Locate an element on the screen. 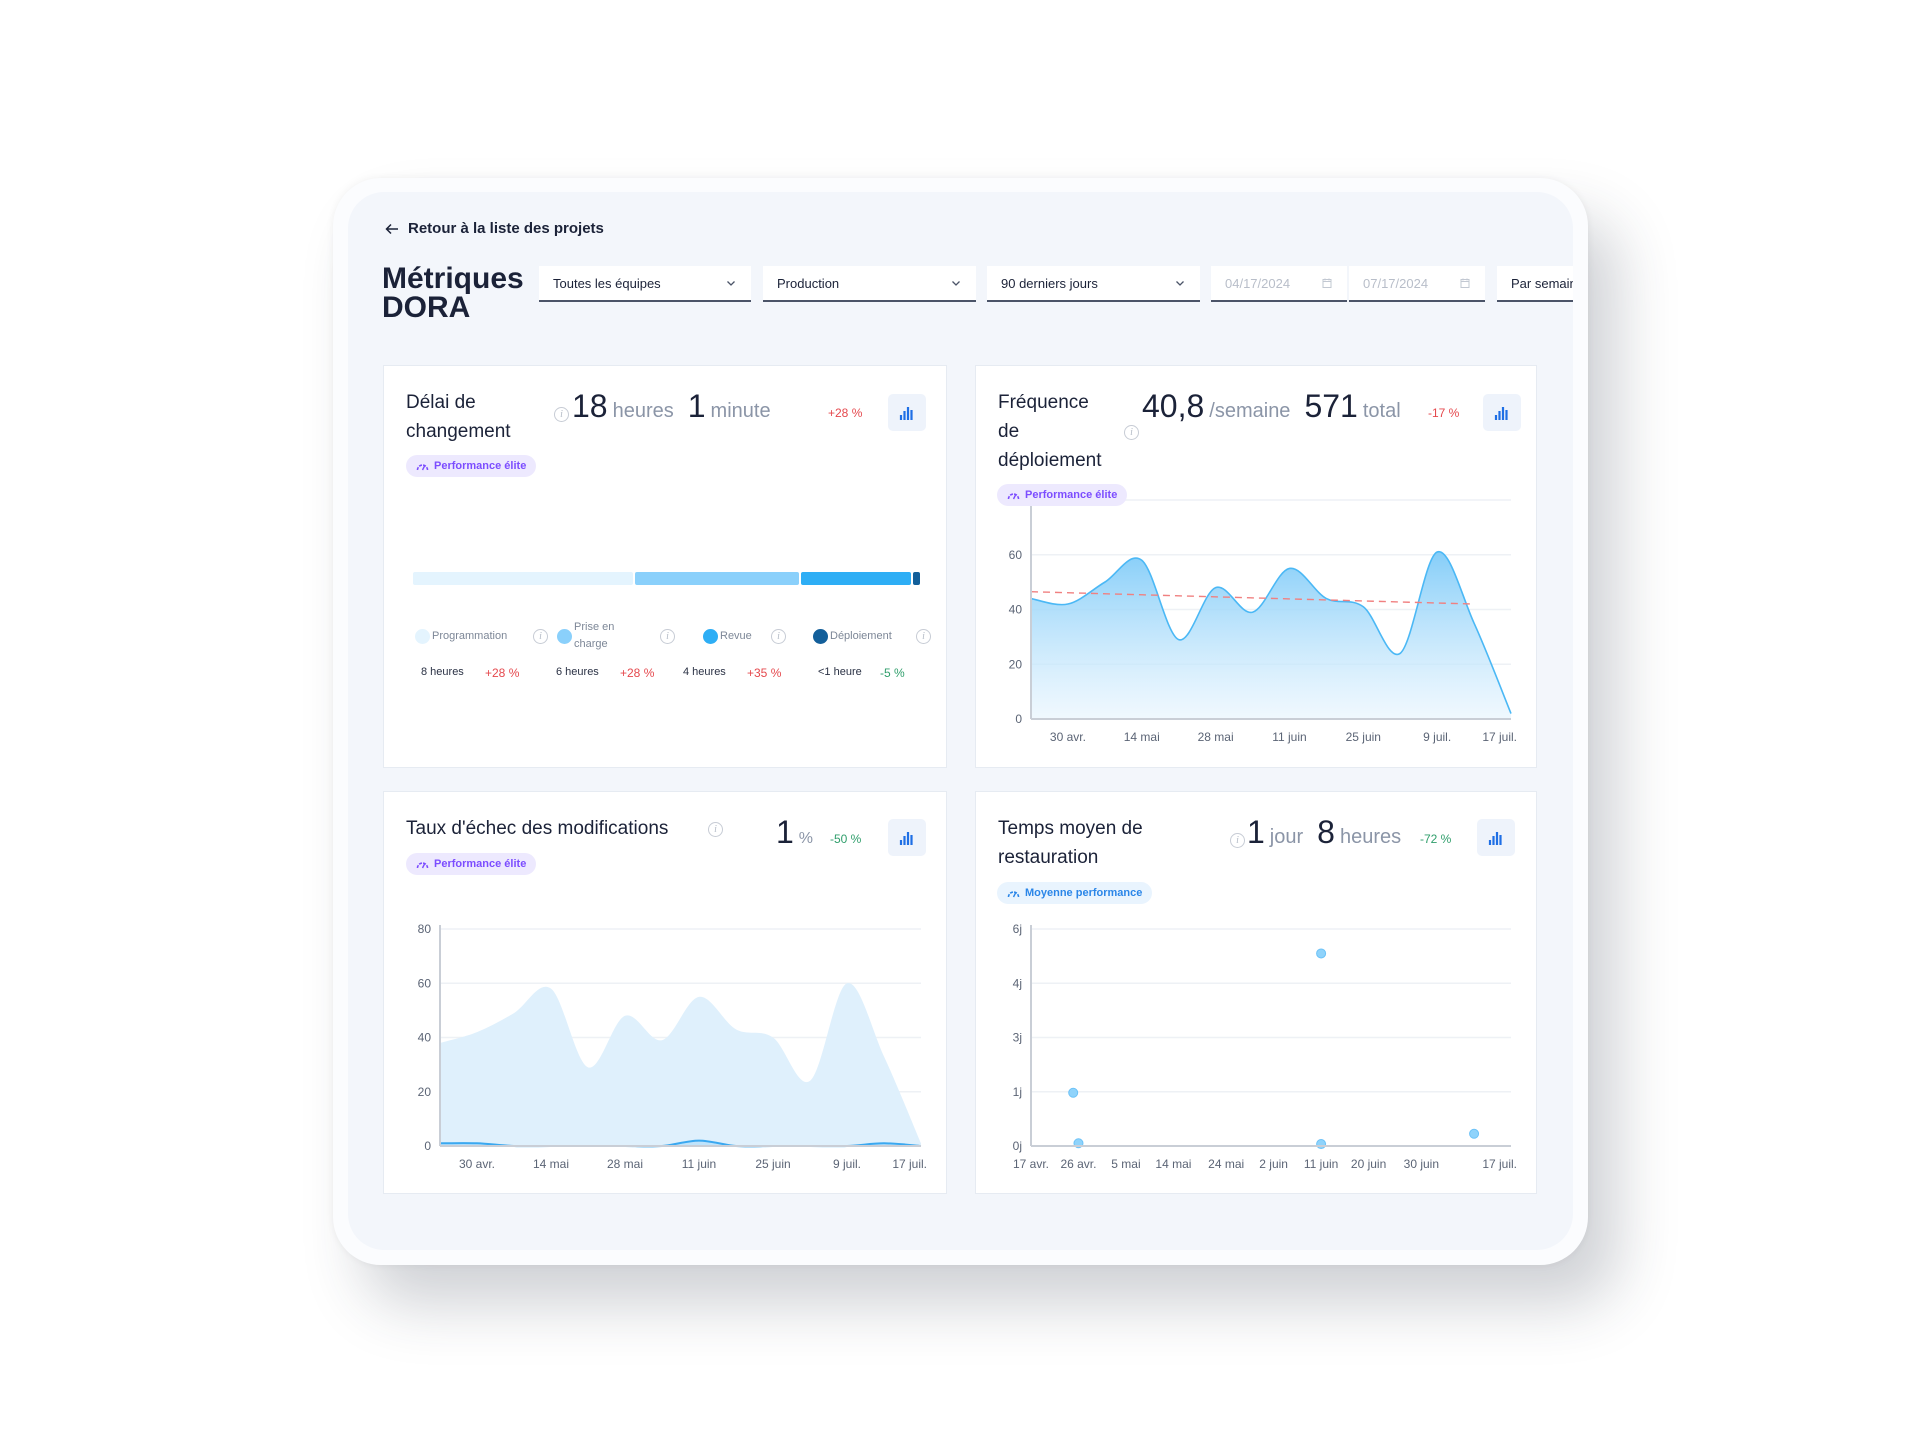 Image resolution: width=1920 pixels, height=1440 pixels. x-tick-label: 2 juin is located at coordinates (1273, 1164).